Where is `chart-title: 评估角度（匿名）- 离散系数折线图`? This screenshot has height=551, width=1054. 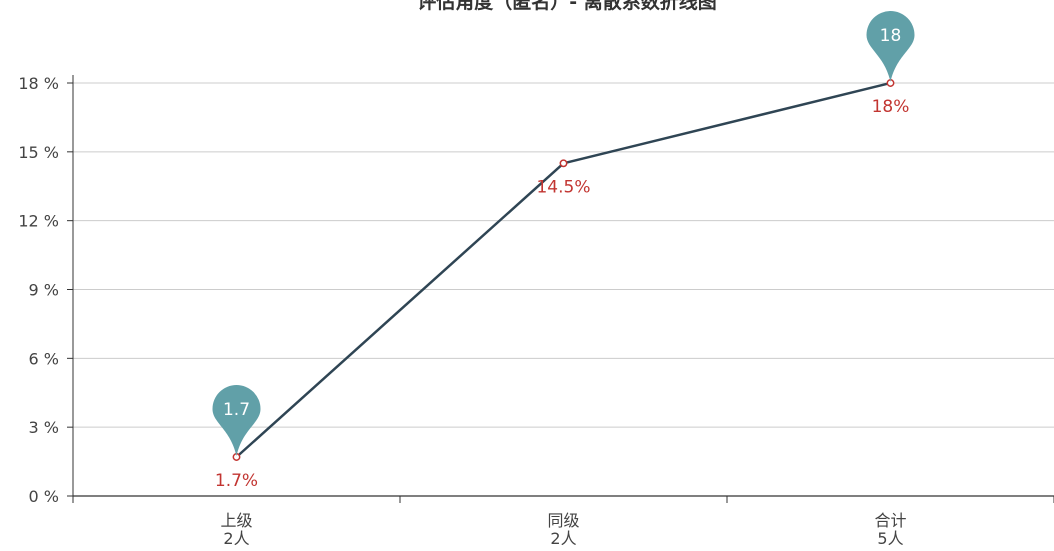 chart-title: 评估角度（匿名）- 离散系数折线图 is located at coordinates (567, 6).